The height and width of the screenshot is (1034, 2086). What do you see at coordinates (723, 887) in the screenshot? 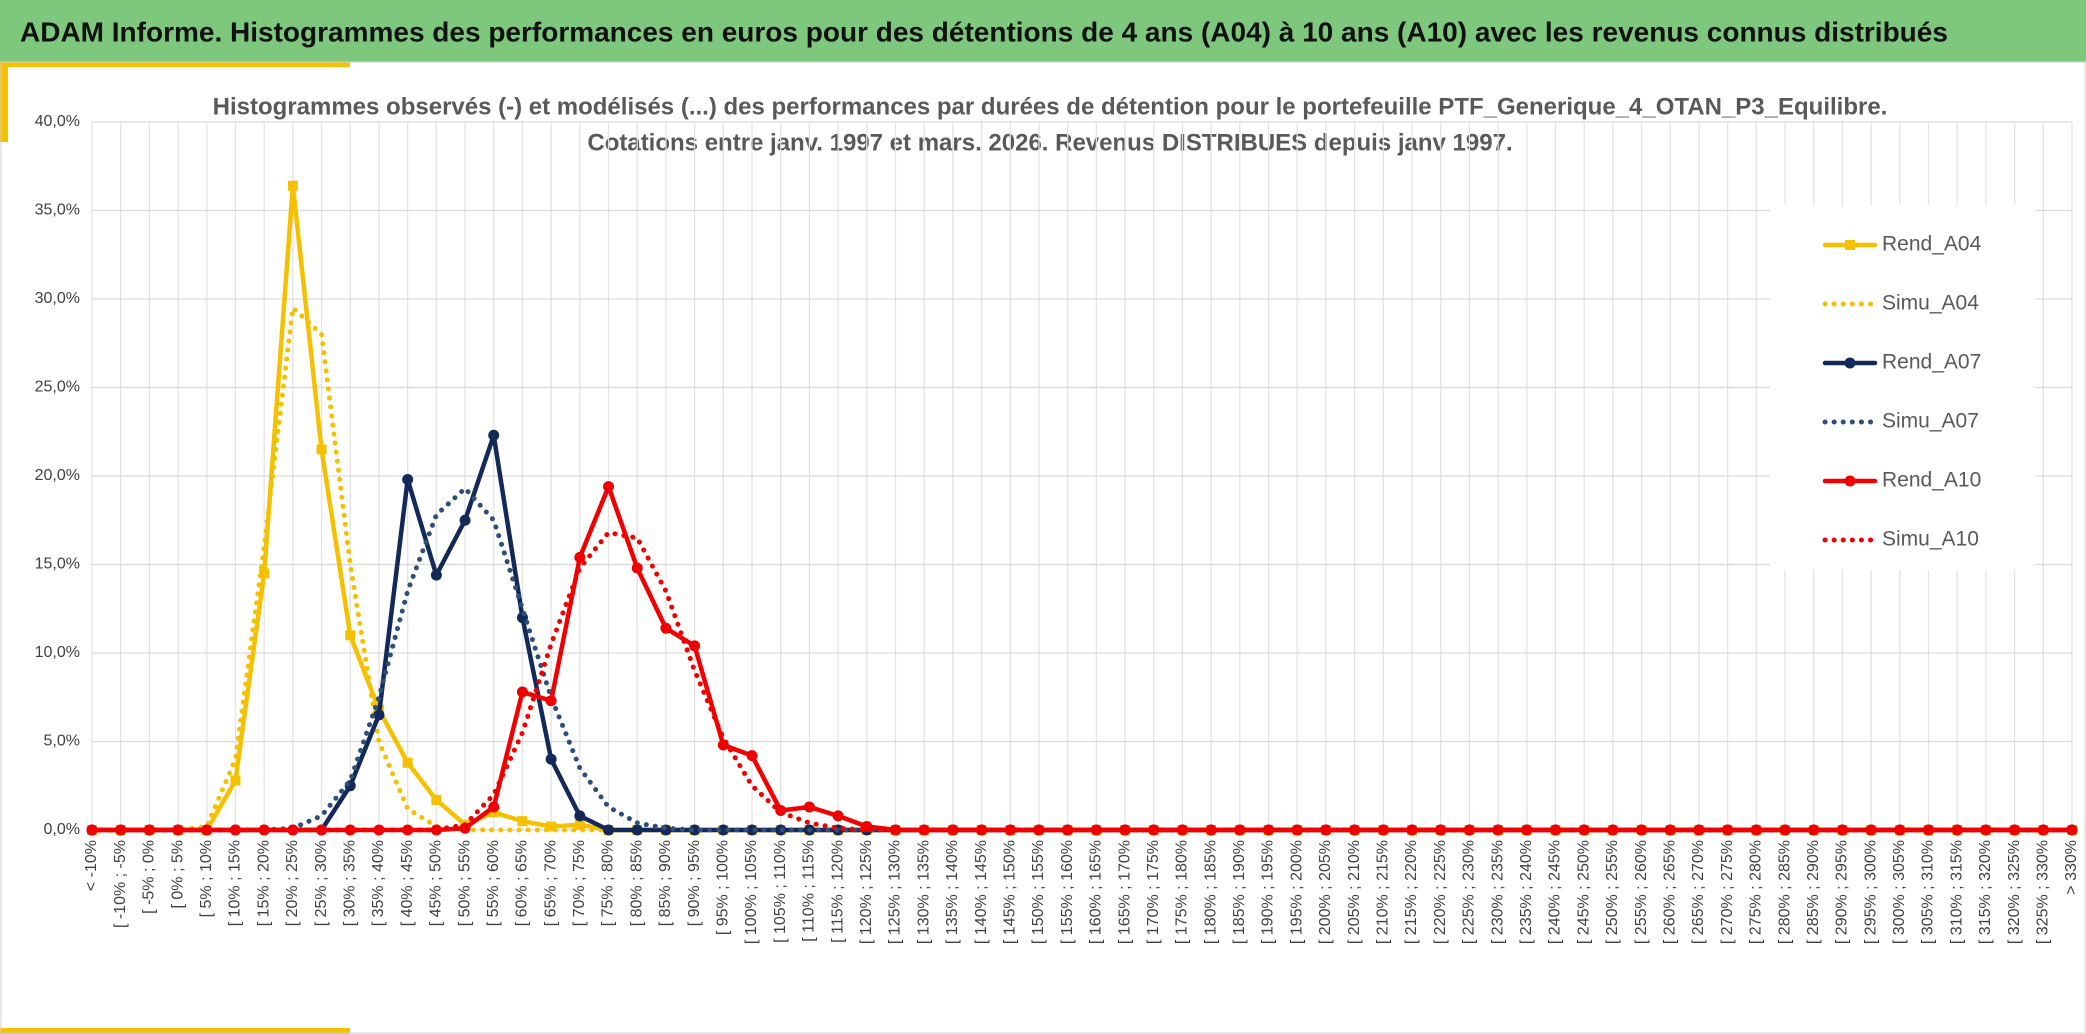
I see `x-tick-label: [ 95% ; 100%` at bounding box center [723, 887].